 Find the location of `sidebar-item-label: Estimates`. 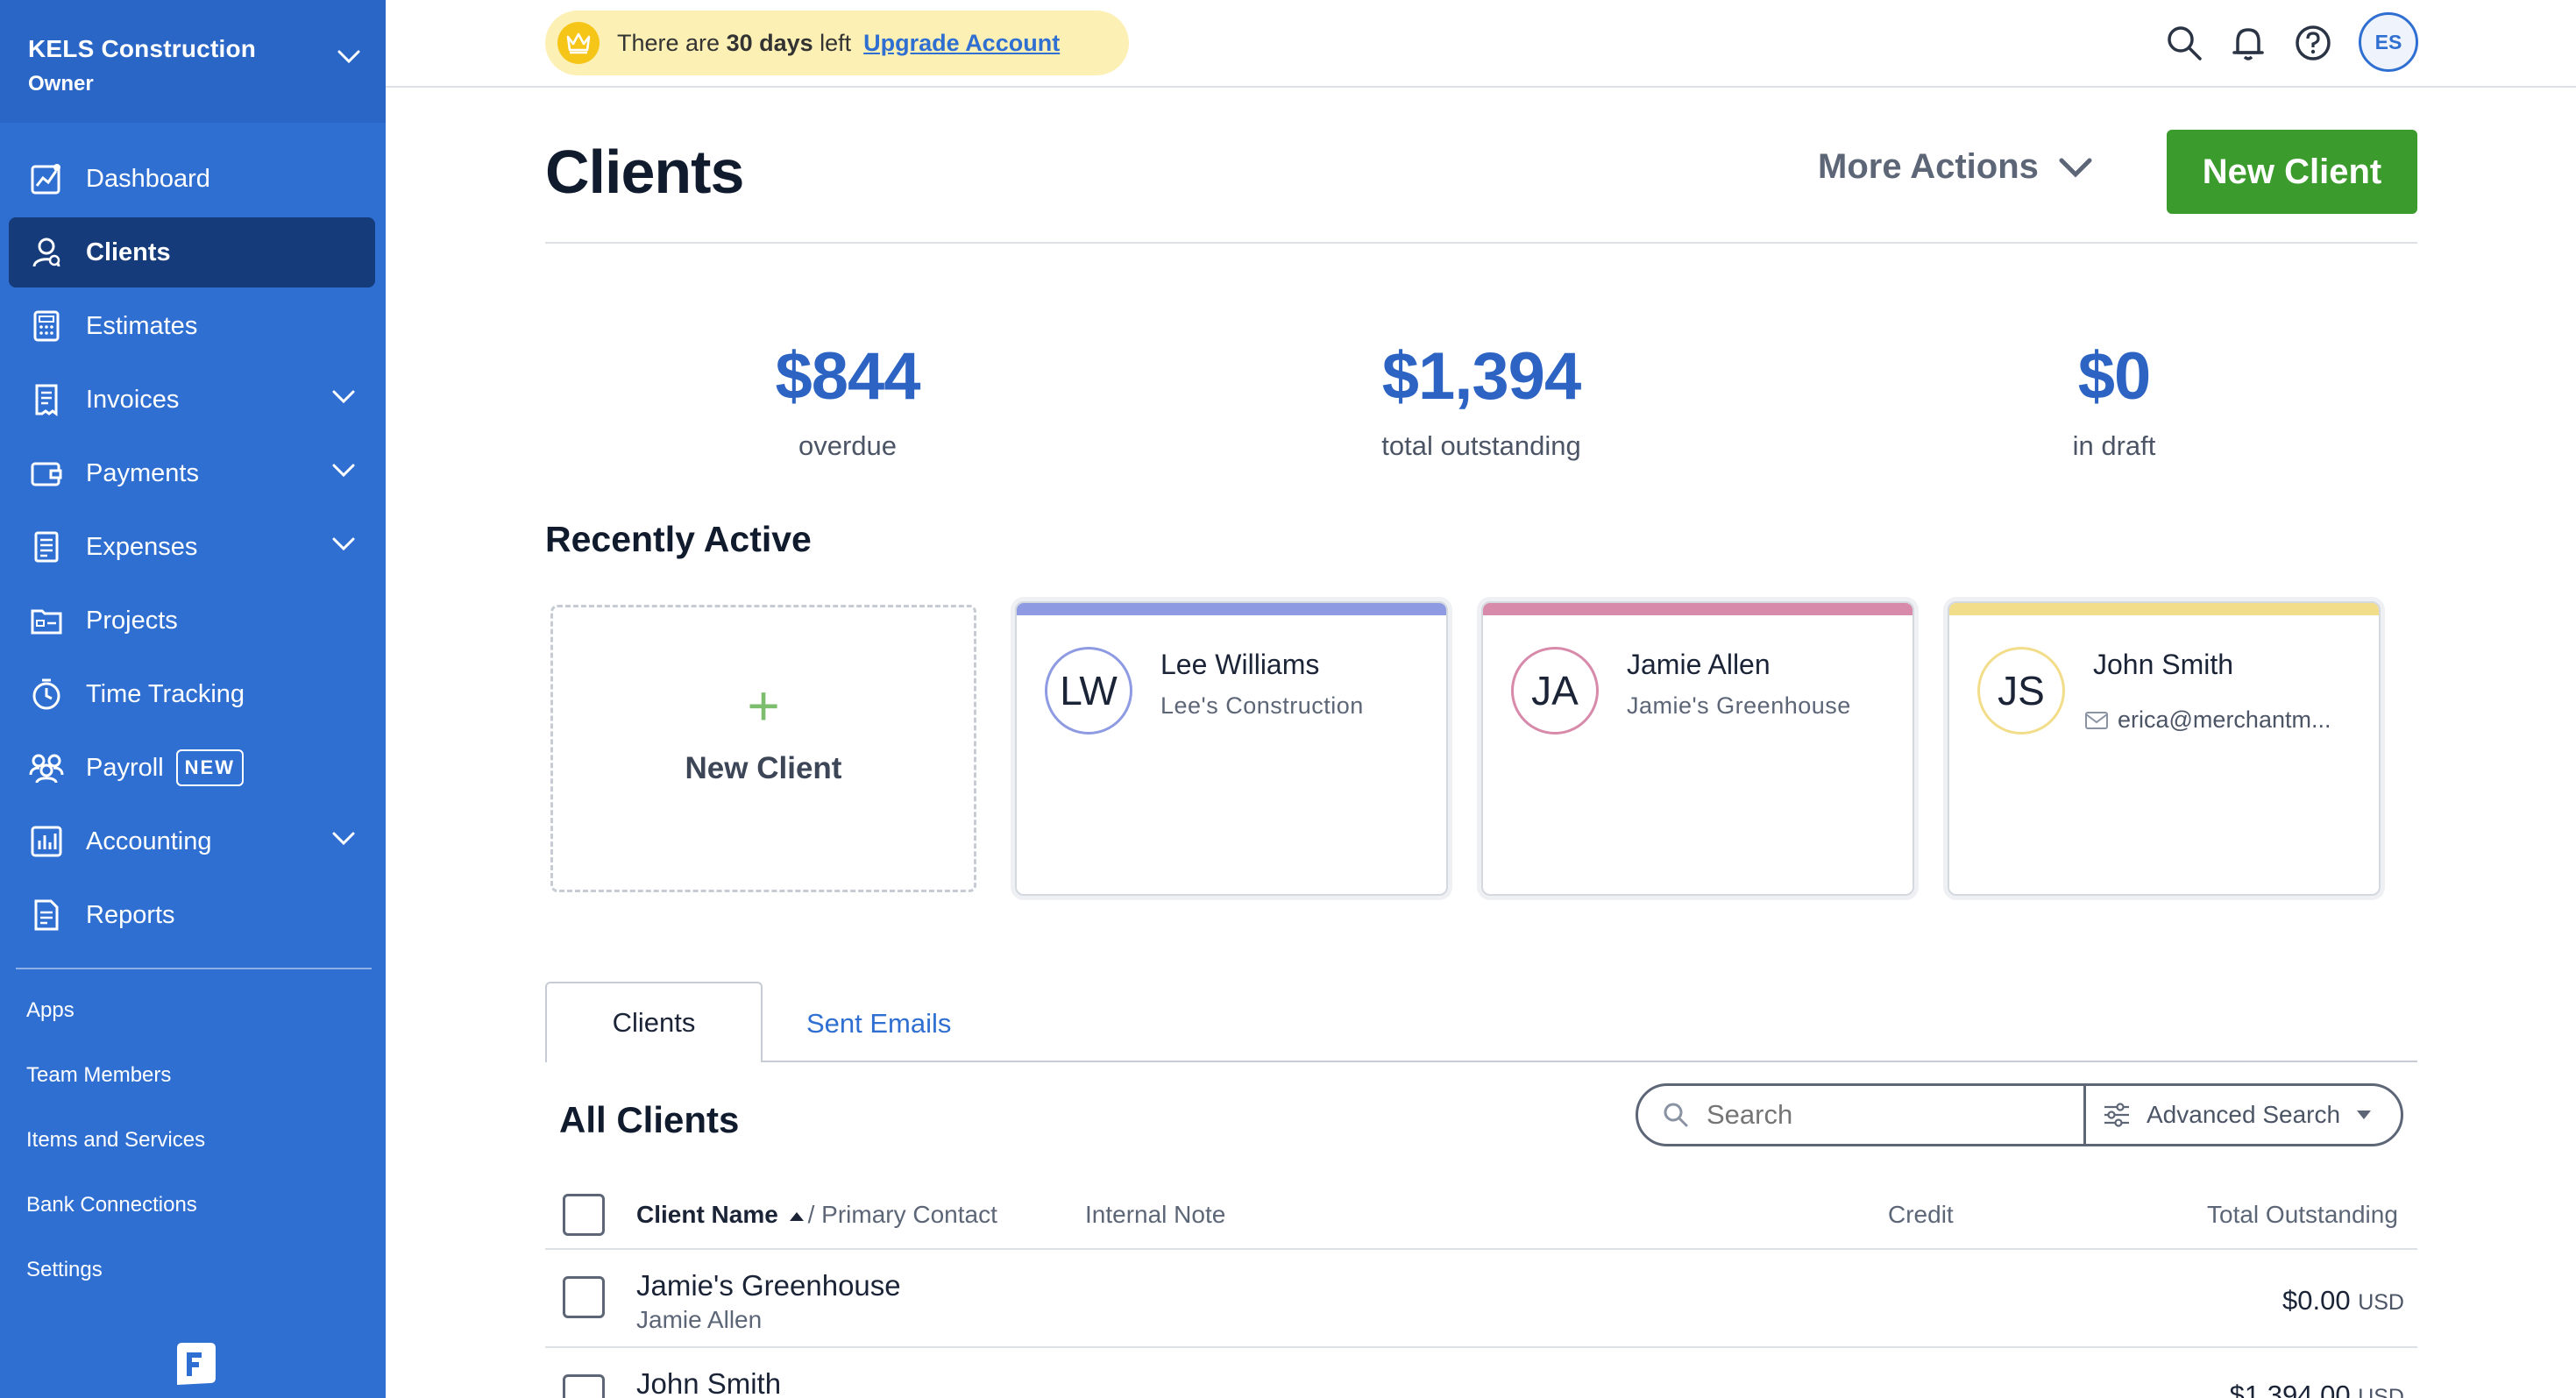

sidebar-item-label: Estimates is located at coordinates (142, 325).